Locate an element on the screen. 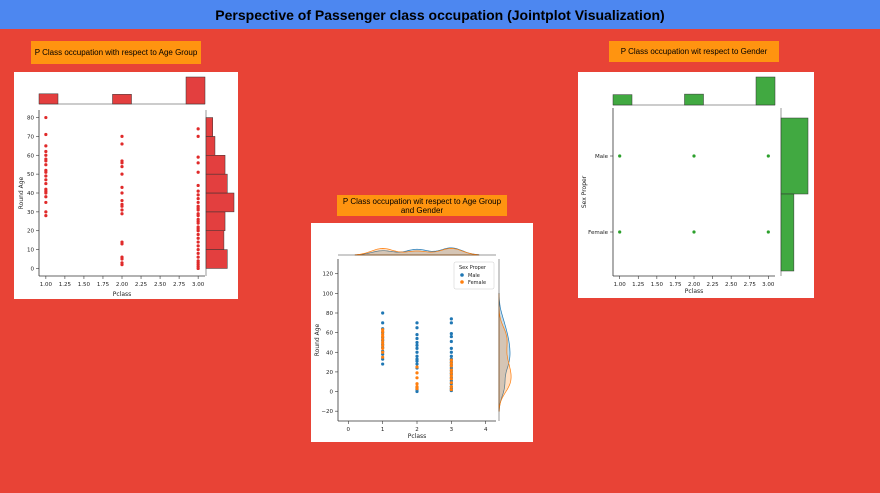 The image size is (880, 493). chart1-y-tick-label: 60 is located at coordinates (30, 156).